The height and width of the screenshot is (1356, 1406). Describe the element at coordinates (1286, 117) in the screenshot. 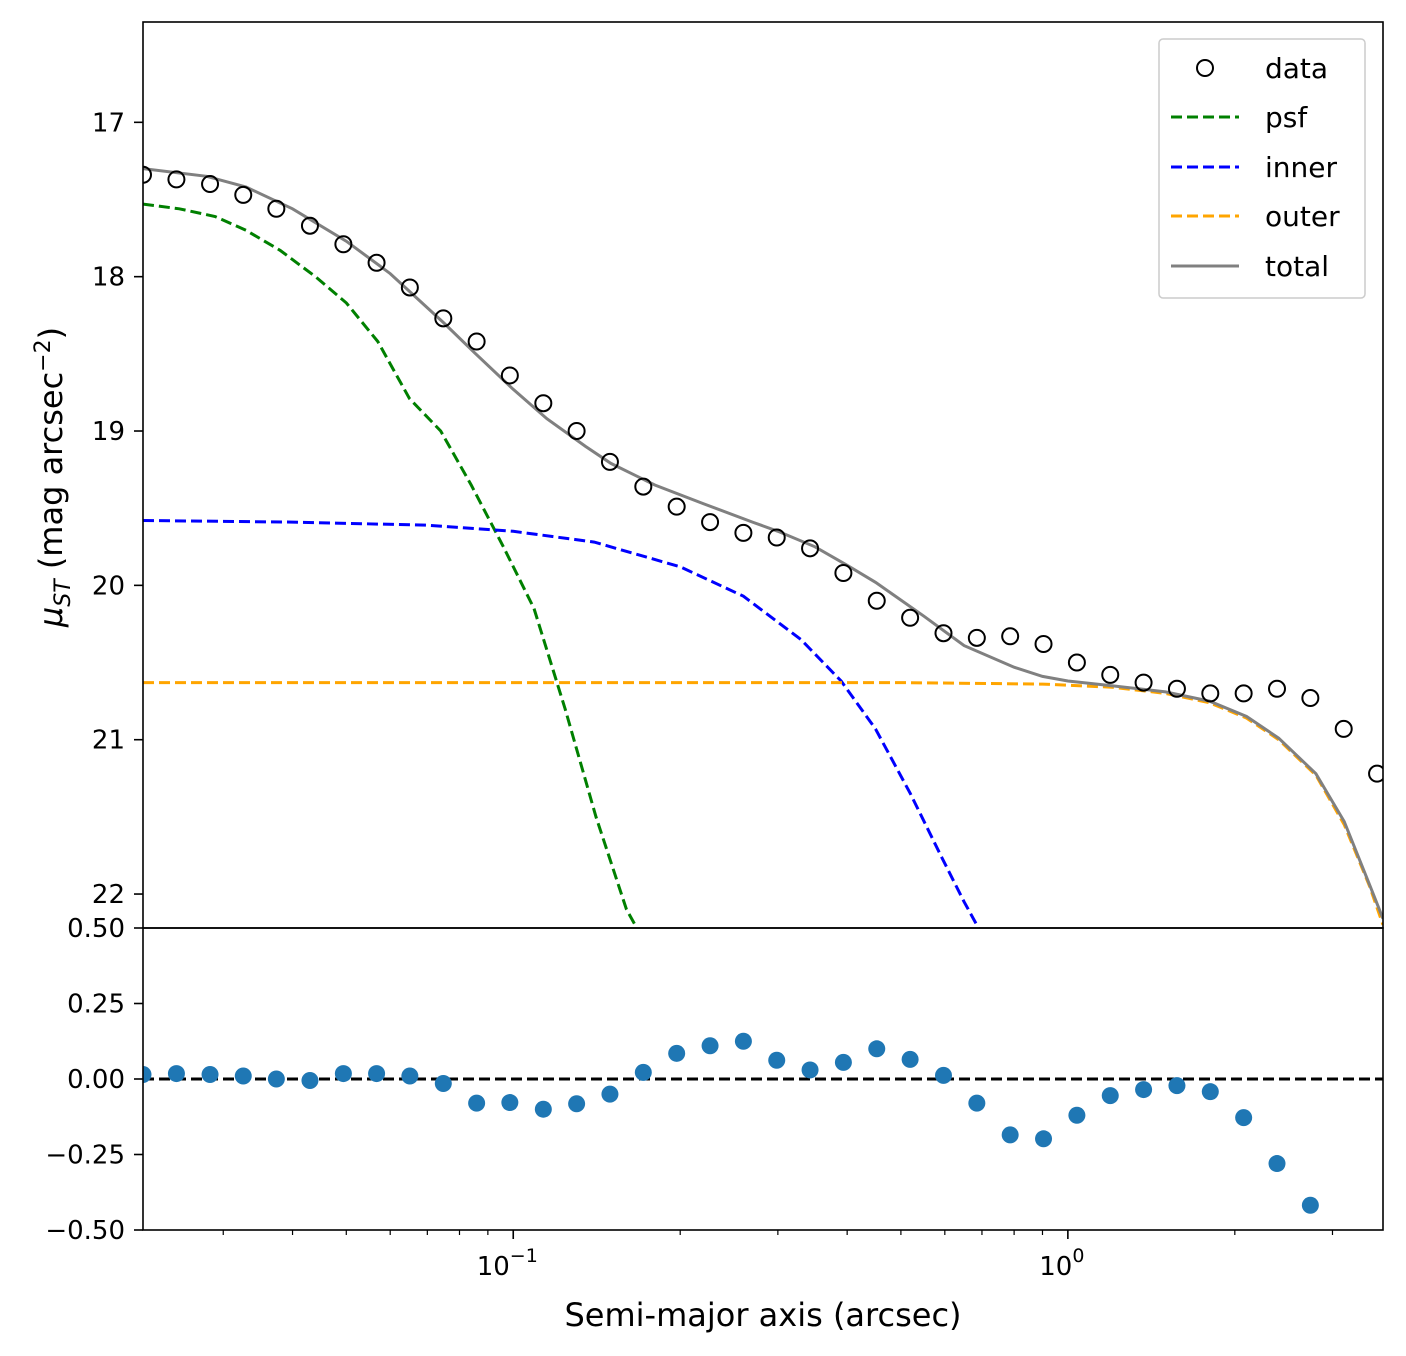

I see `legend-label-psf: psf` at that location.